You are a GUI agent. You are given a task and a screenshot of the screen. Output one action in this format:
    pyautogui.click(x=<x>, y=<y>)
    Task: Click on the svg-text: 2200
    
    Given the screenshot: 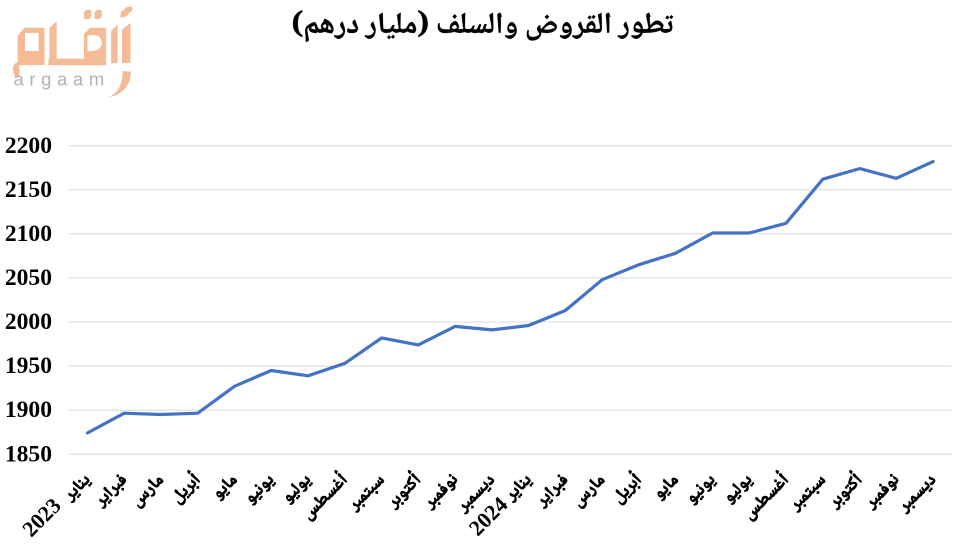 What is the action you would take?
    pyautogui.click(x=28, y=146)
    